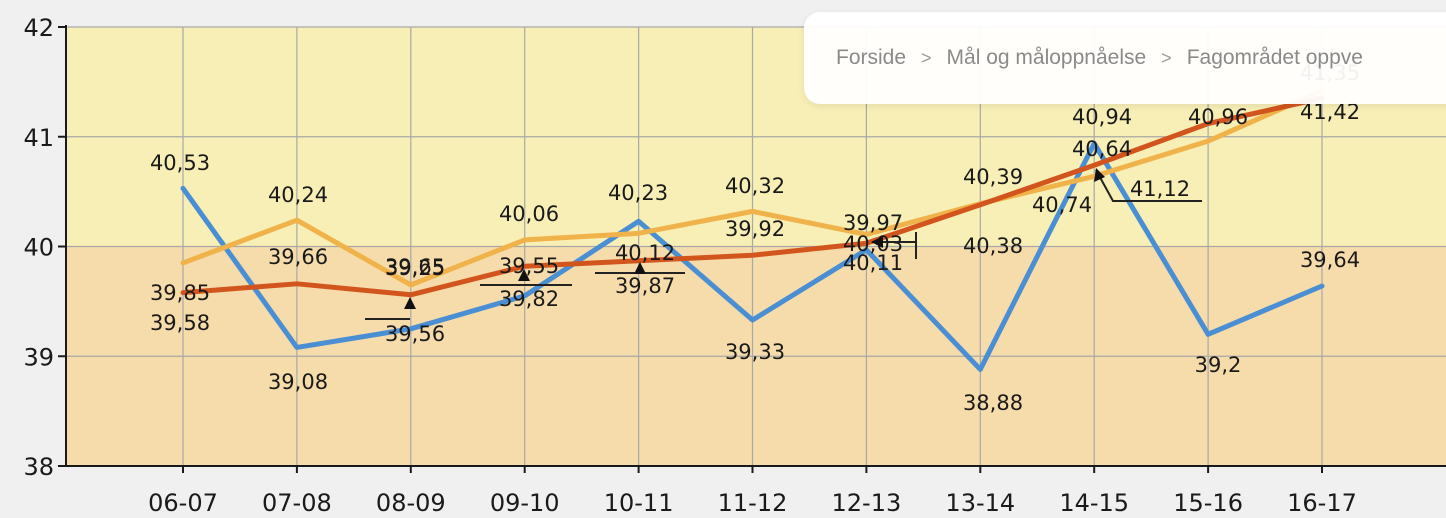 Image resolution: width=1446 pixels, height=518 pixels. What do you see at coordinates (298, 382) in the screenshot?
I see `data-label: 39,08` at bounding box center [298, 382].